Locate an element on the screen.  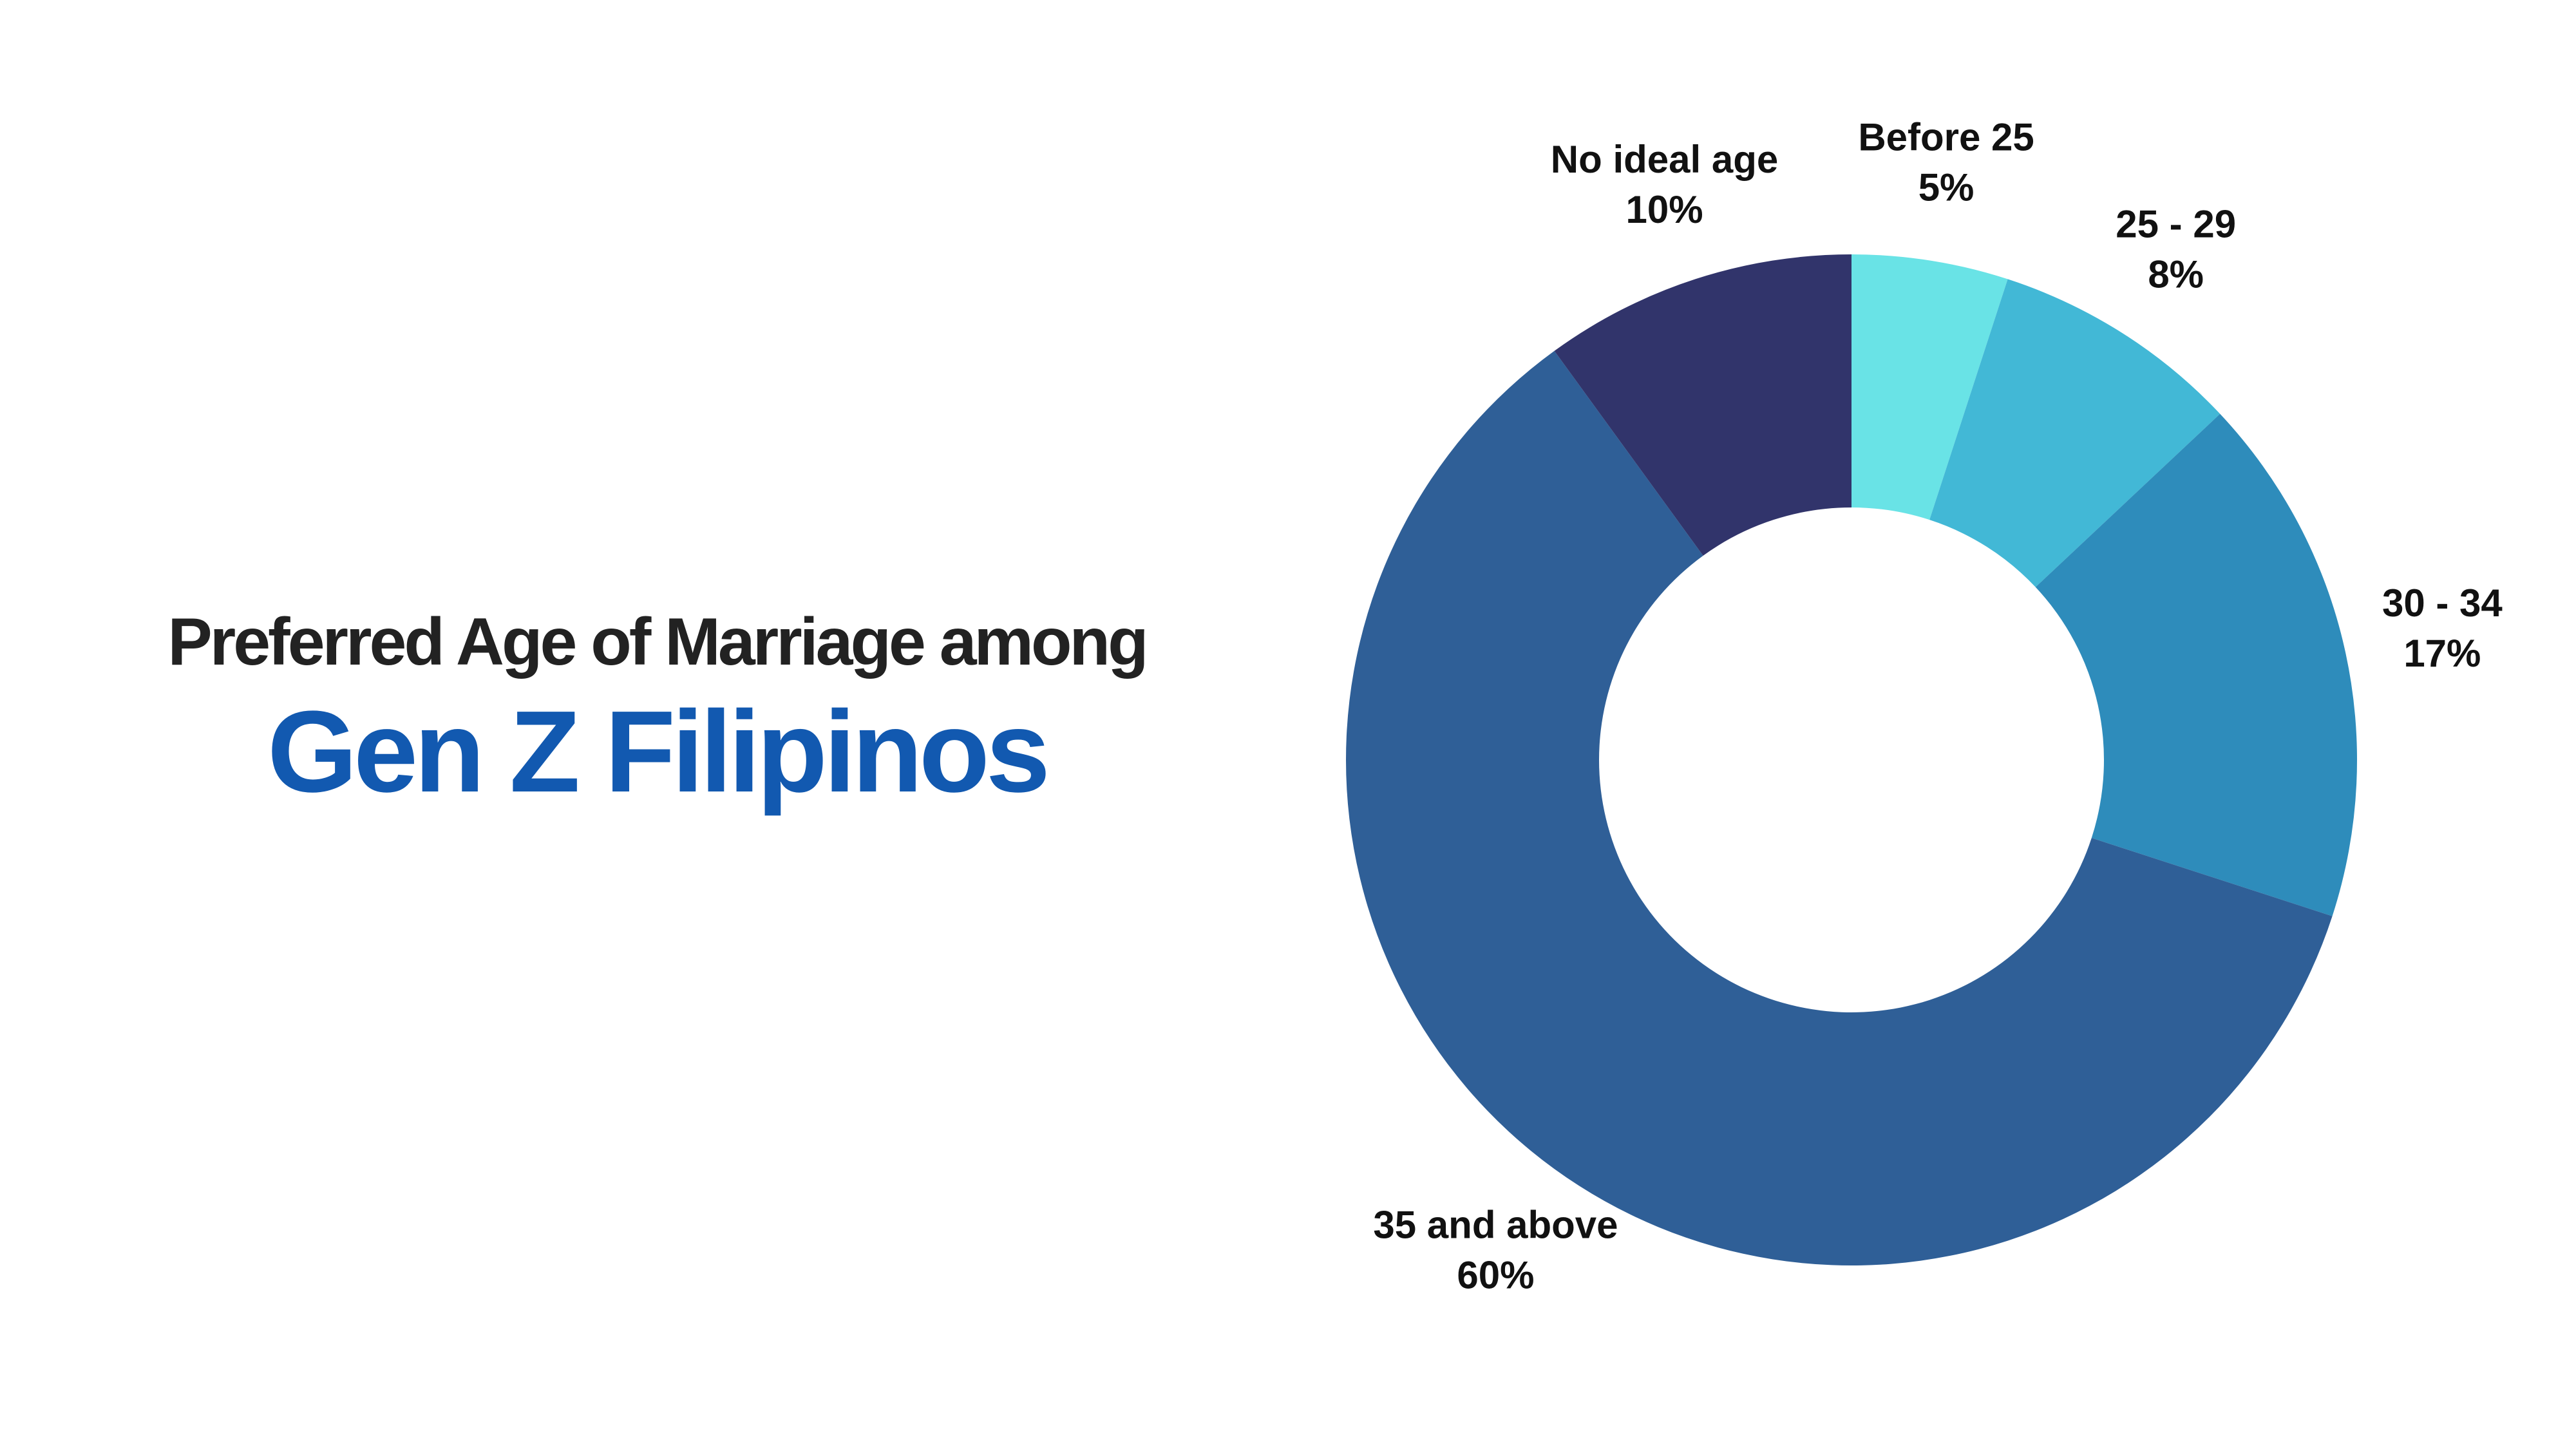
value-label: 17% is located at coordinates (2442, 653).